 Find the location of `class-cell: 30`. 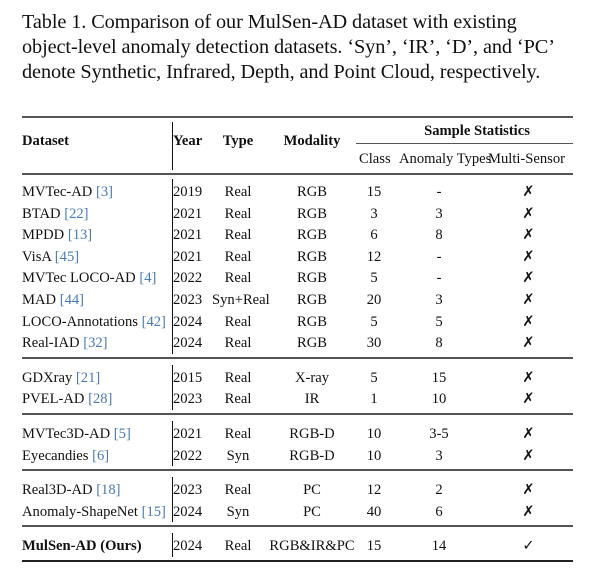

class-cell: 30 is located at coordinates (374, 343).